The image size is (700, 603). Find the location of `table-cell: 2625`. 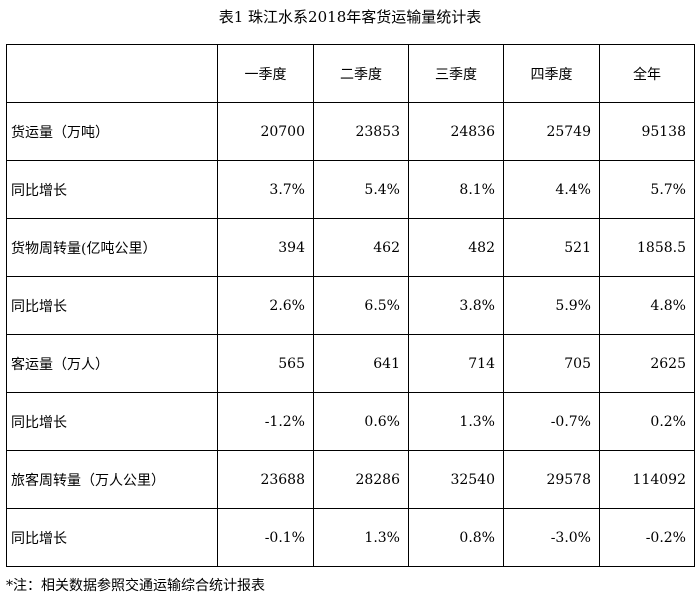

table-cell: 2625 is located at coordinates (647, 363).